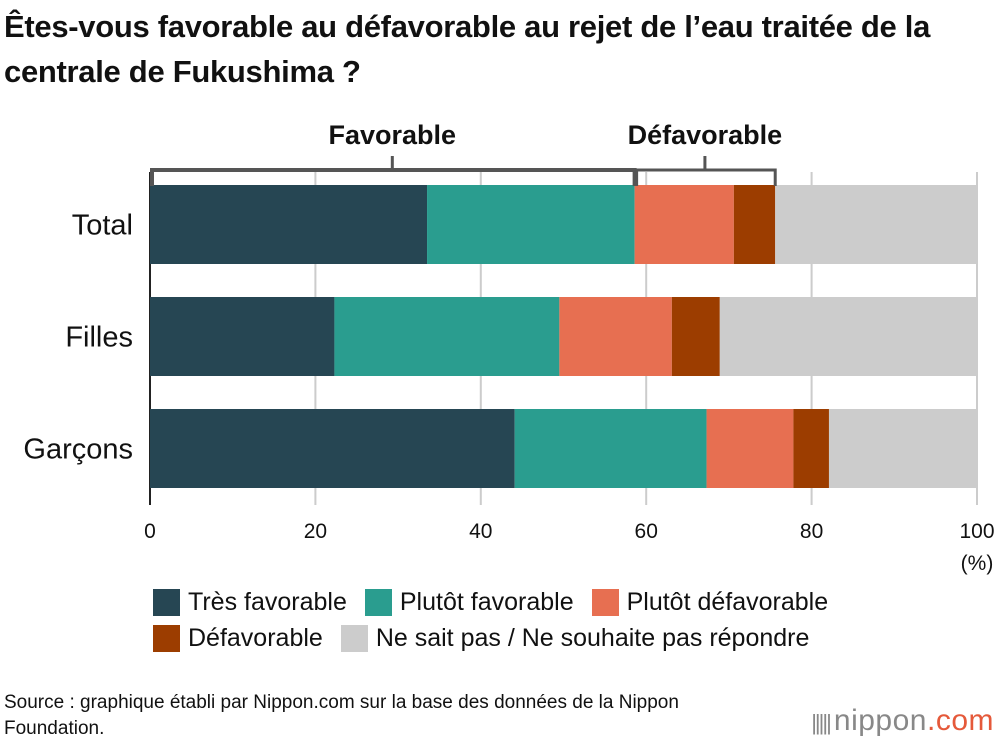 The height and width of the screenshot is (746, 1000). I want to click on category-label: Total, so click(102, 226).